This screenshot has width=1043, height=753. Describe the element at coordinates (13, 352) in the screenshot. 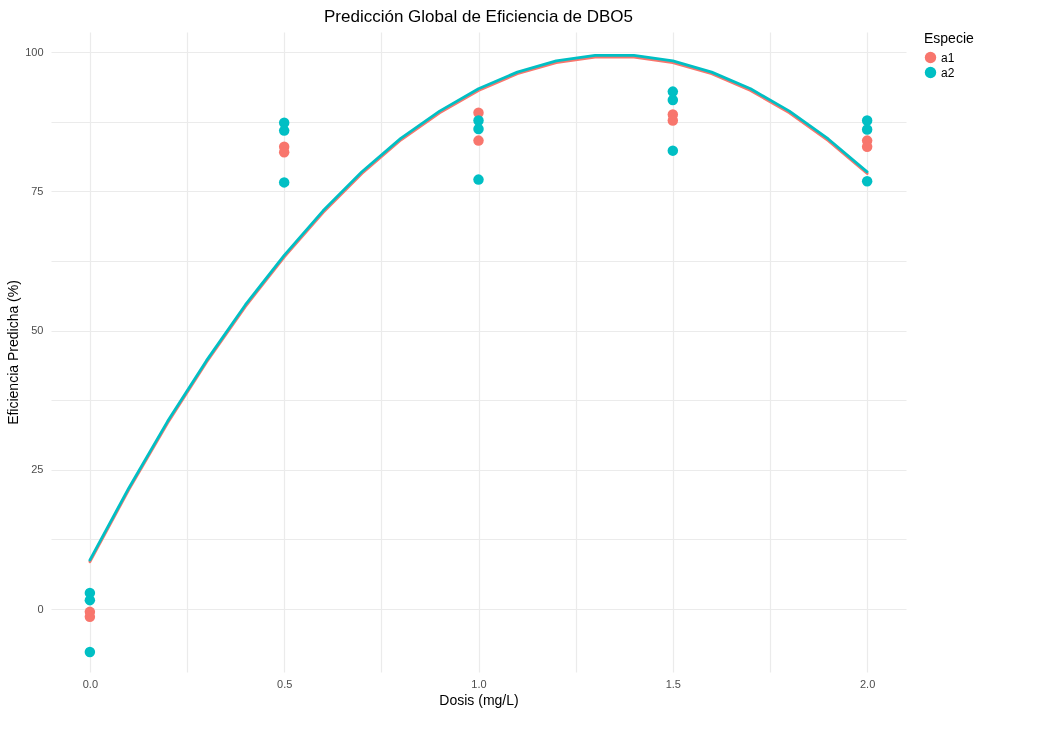

I see `y-axis-title: Eficiencia Predicha (%)` at that location.